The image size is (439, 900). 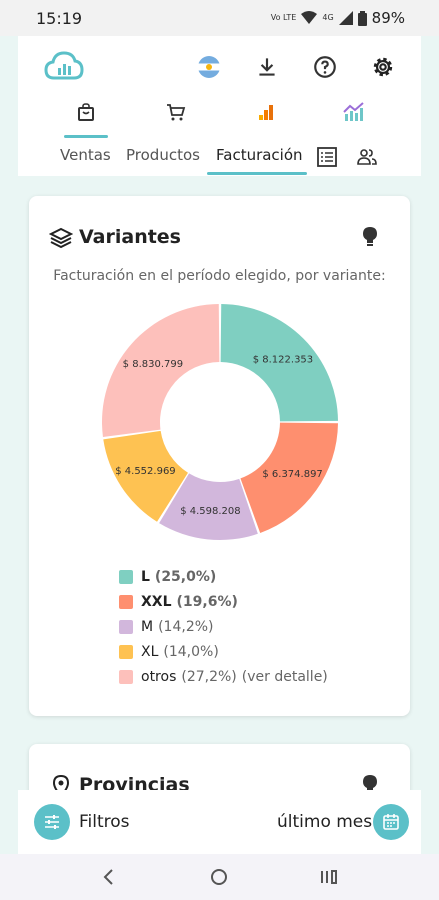 I want to click on battery-level: 89%, so click(x=388, y=18).